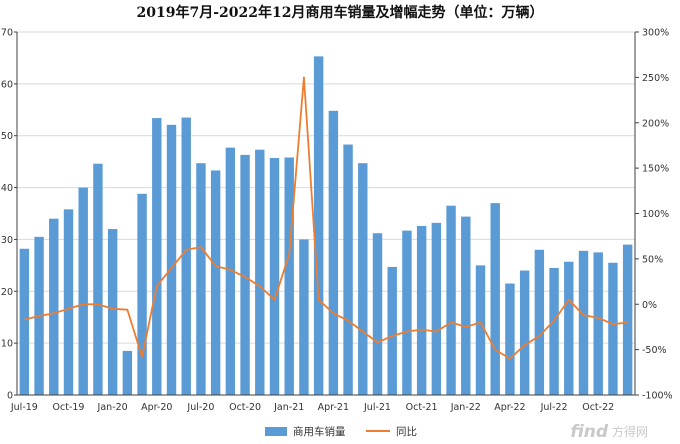 Image resolution: width=680 pixels, height=444 pixels. Describe the element at coordinates (276, 431) in the screenshot. I see `legend-swatch-bar` at that location.